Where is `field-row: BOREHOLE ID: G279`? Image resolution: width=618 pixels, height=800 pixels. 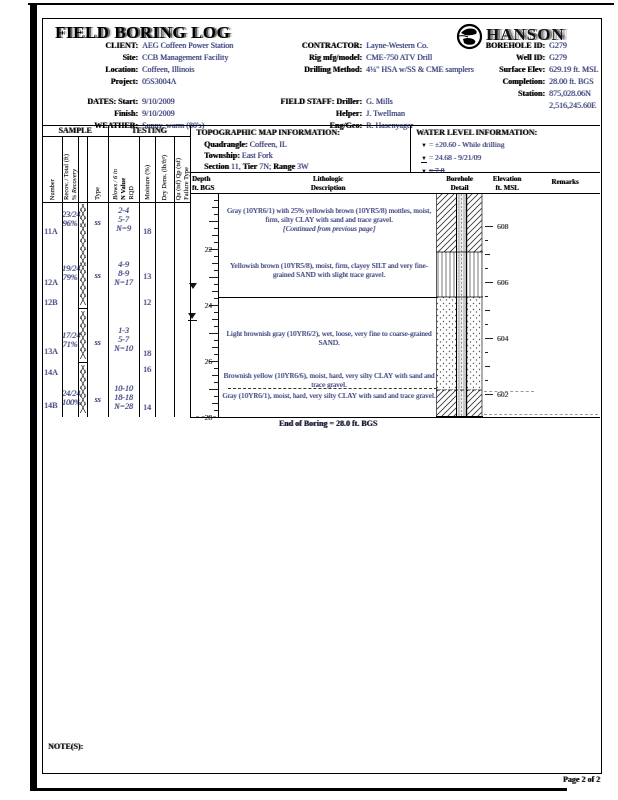 field-row: BOREHOLE ID: G279 is located at coordinates (511, 46).